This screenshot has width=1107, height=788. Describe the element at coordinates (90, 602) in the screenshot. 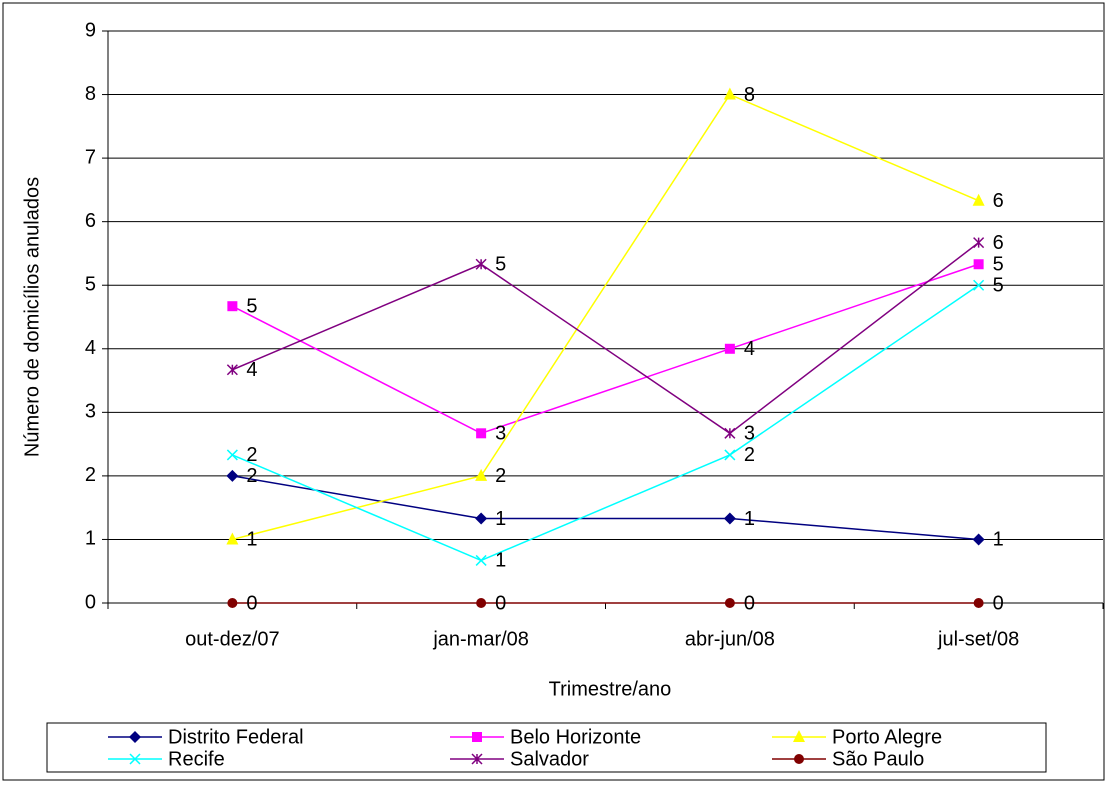

I see `y-tick-label: 0` at that location.